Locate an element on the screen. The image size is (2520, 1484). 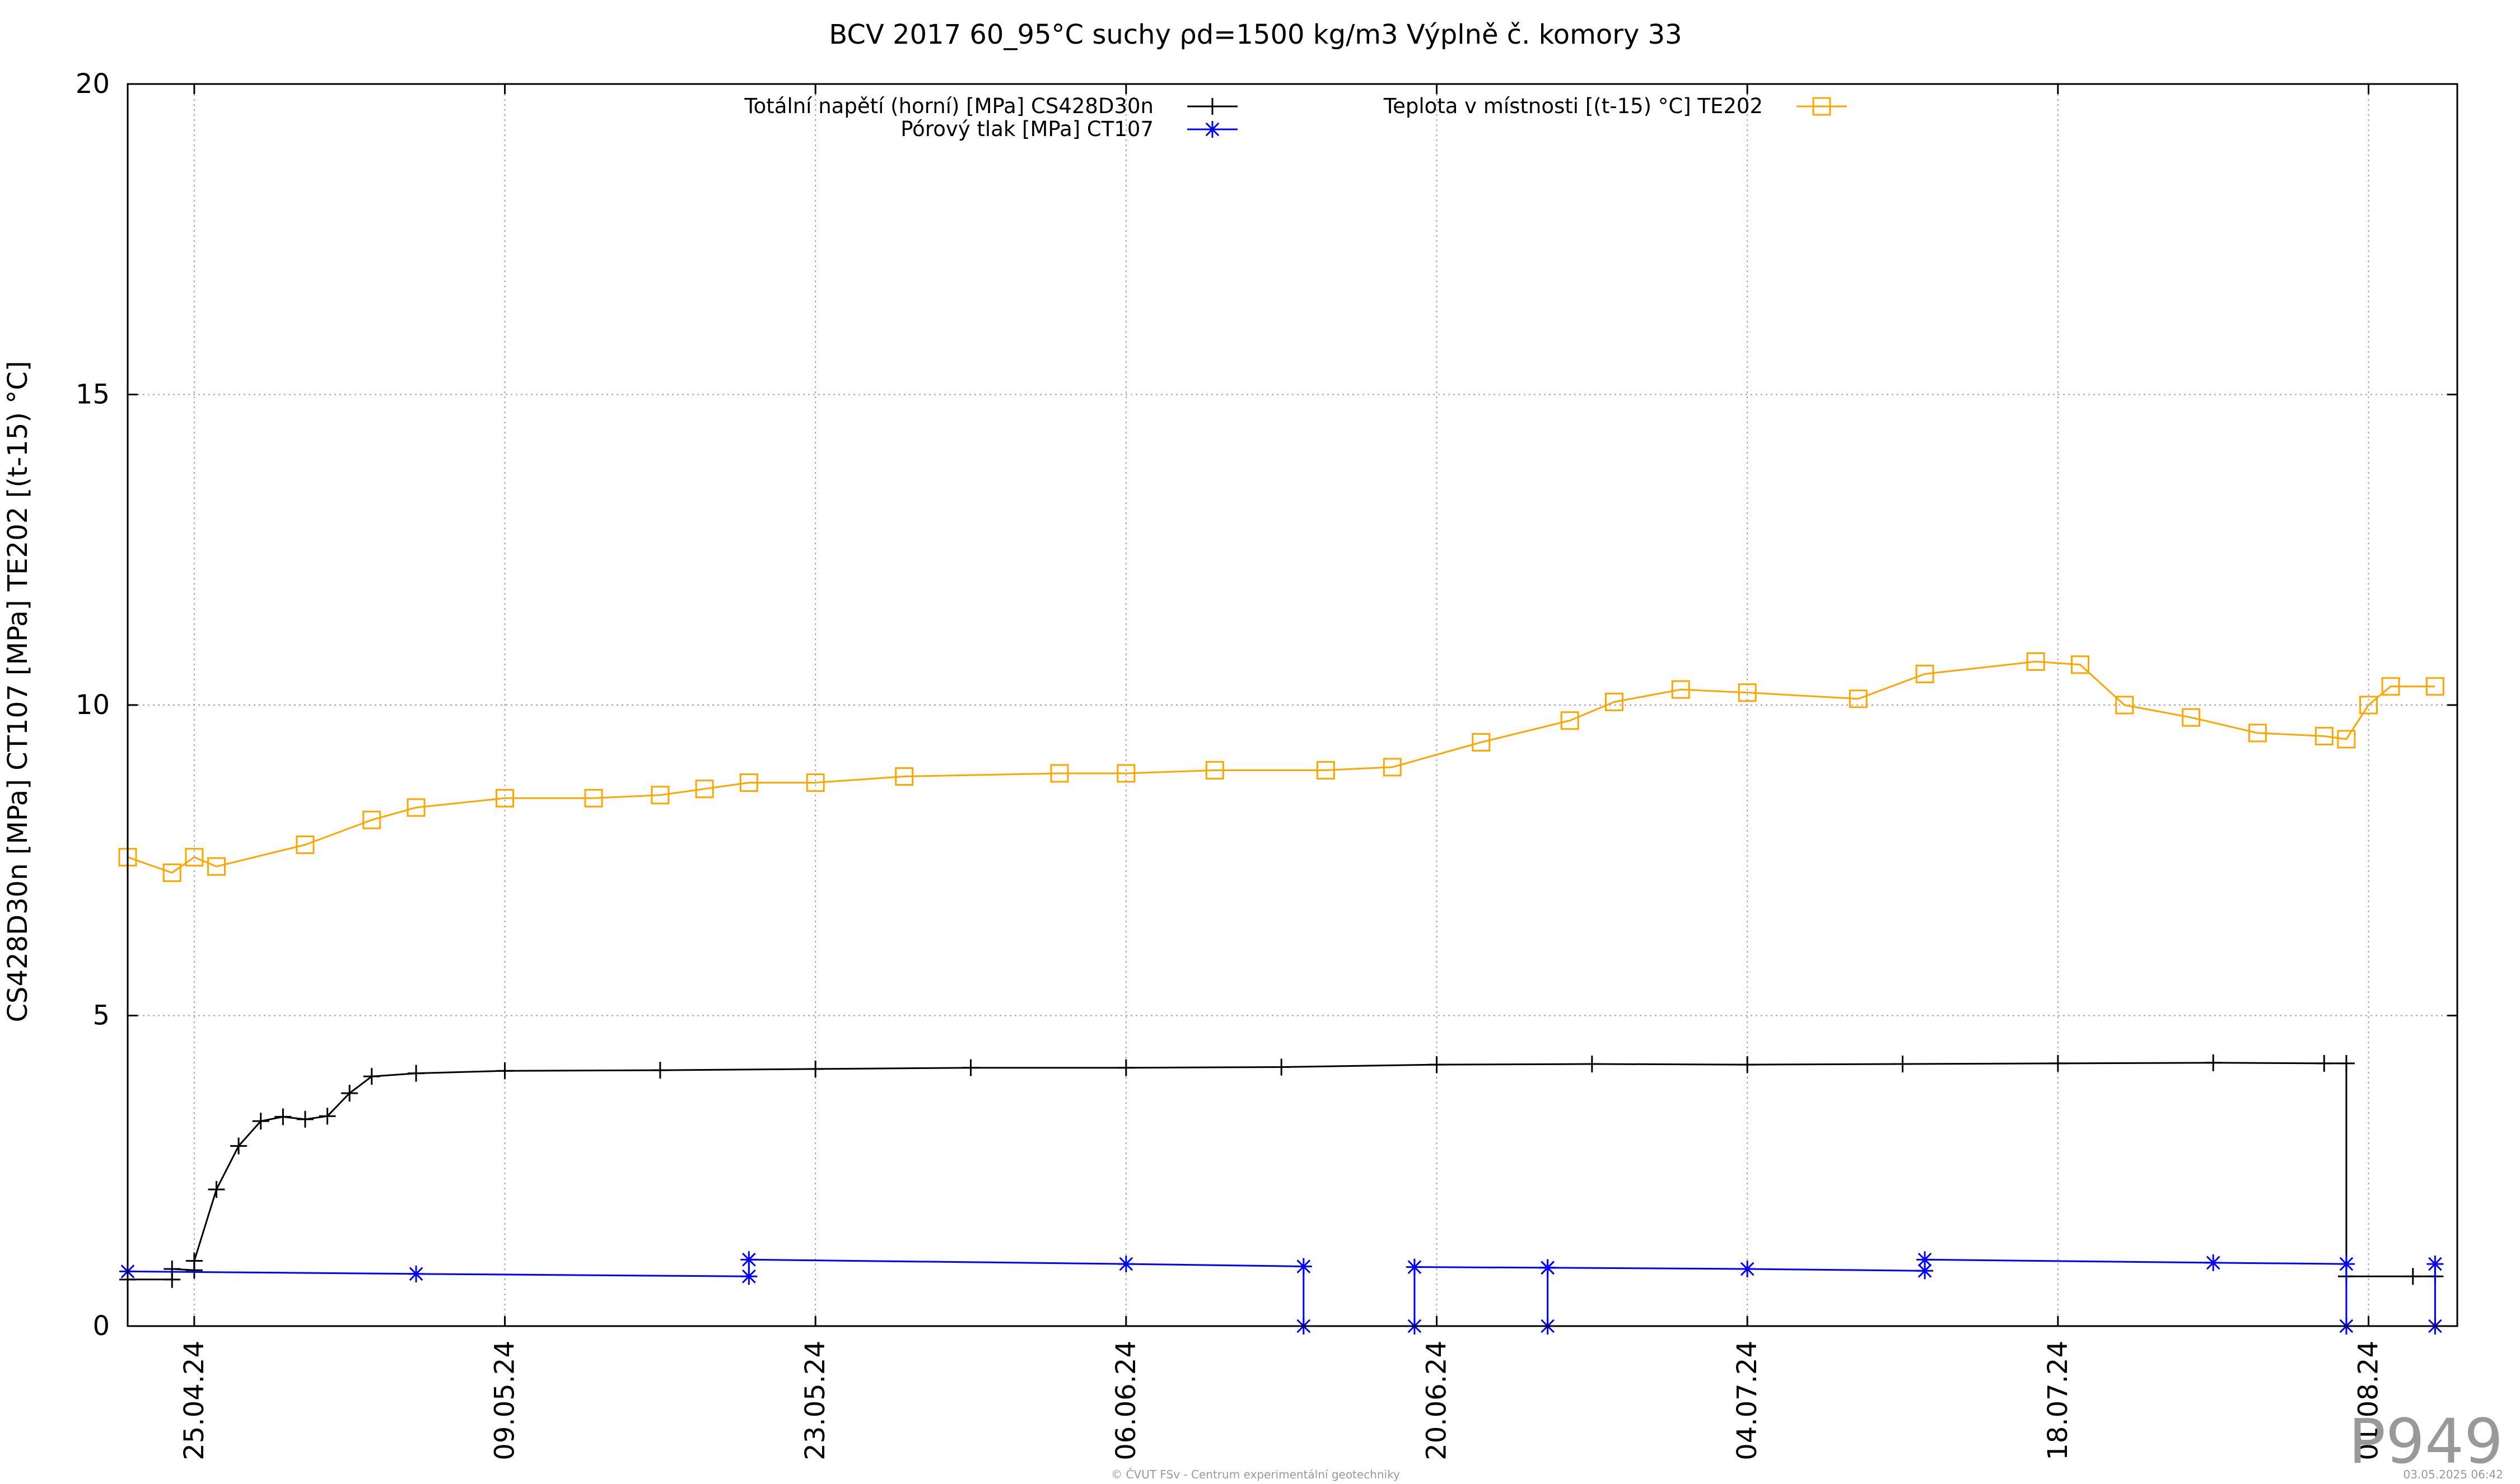
legend-entry-2: Pórový tlak [MPa] CT107 is located at coordinates (1069, 129).